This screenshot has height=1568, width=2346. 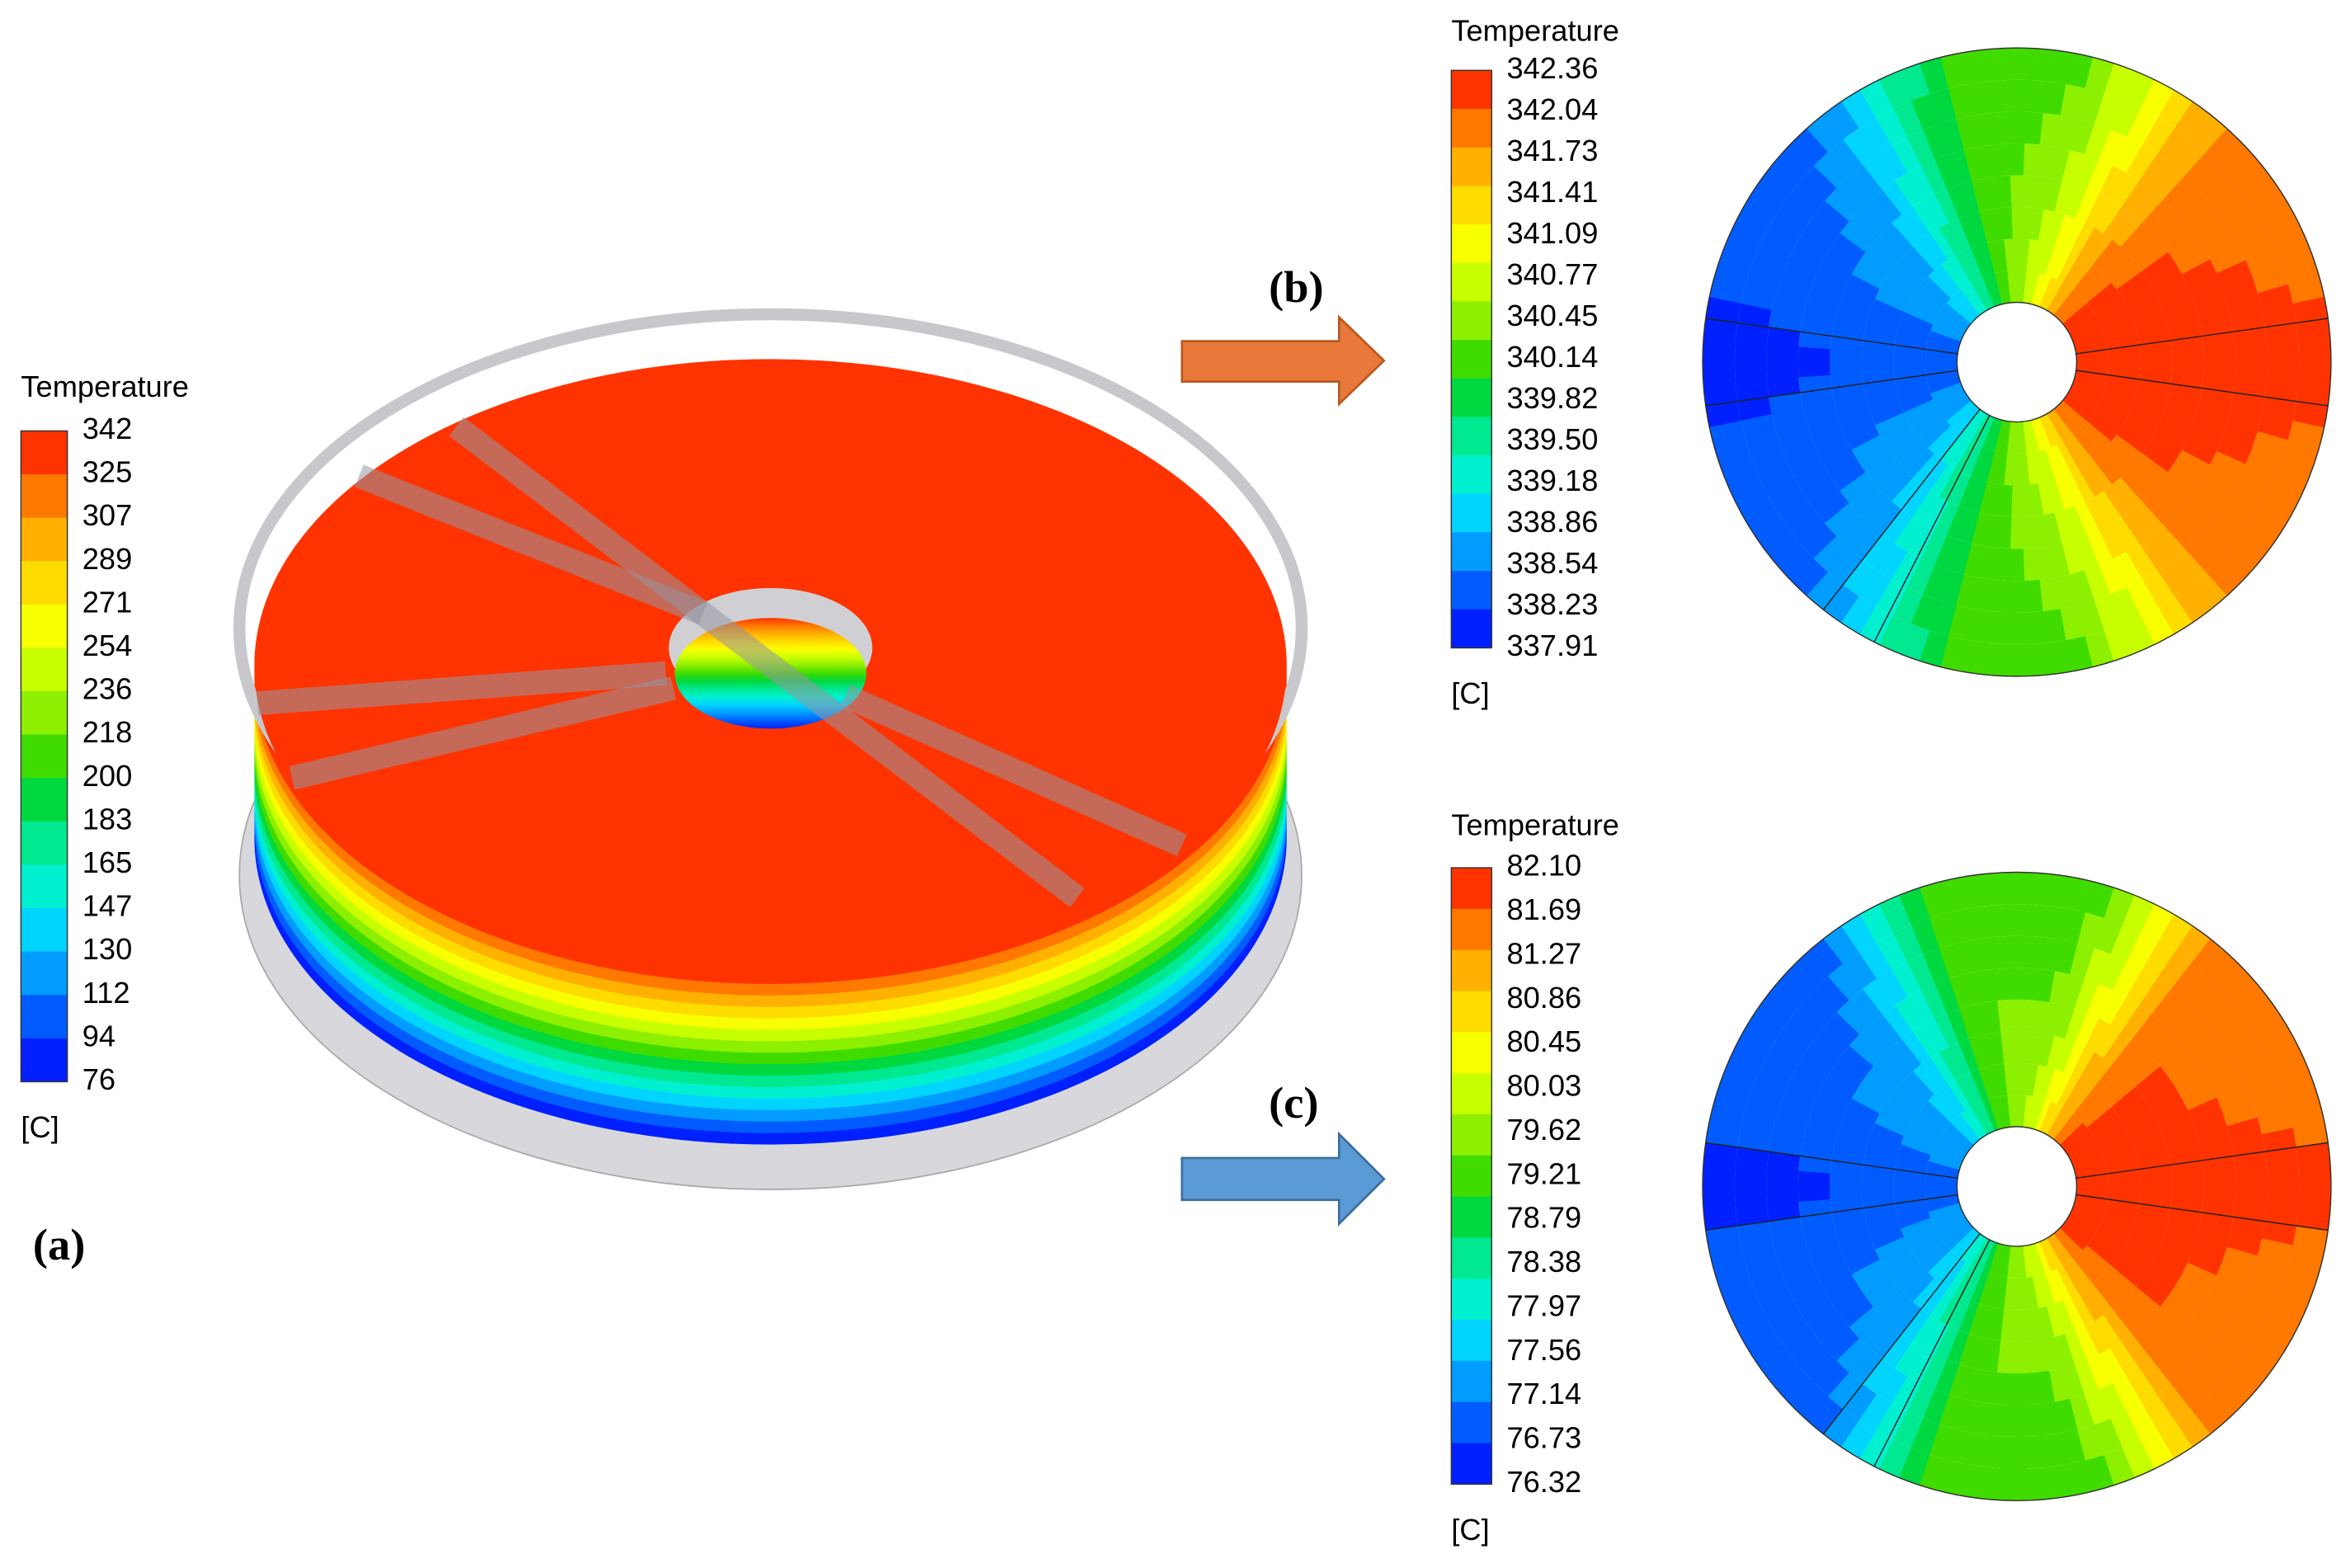 What do you see at coordinates (1535, 825) in the screenshot?
I see `legend-title: Temperature` at bounding box center [1535, 825].